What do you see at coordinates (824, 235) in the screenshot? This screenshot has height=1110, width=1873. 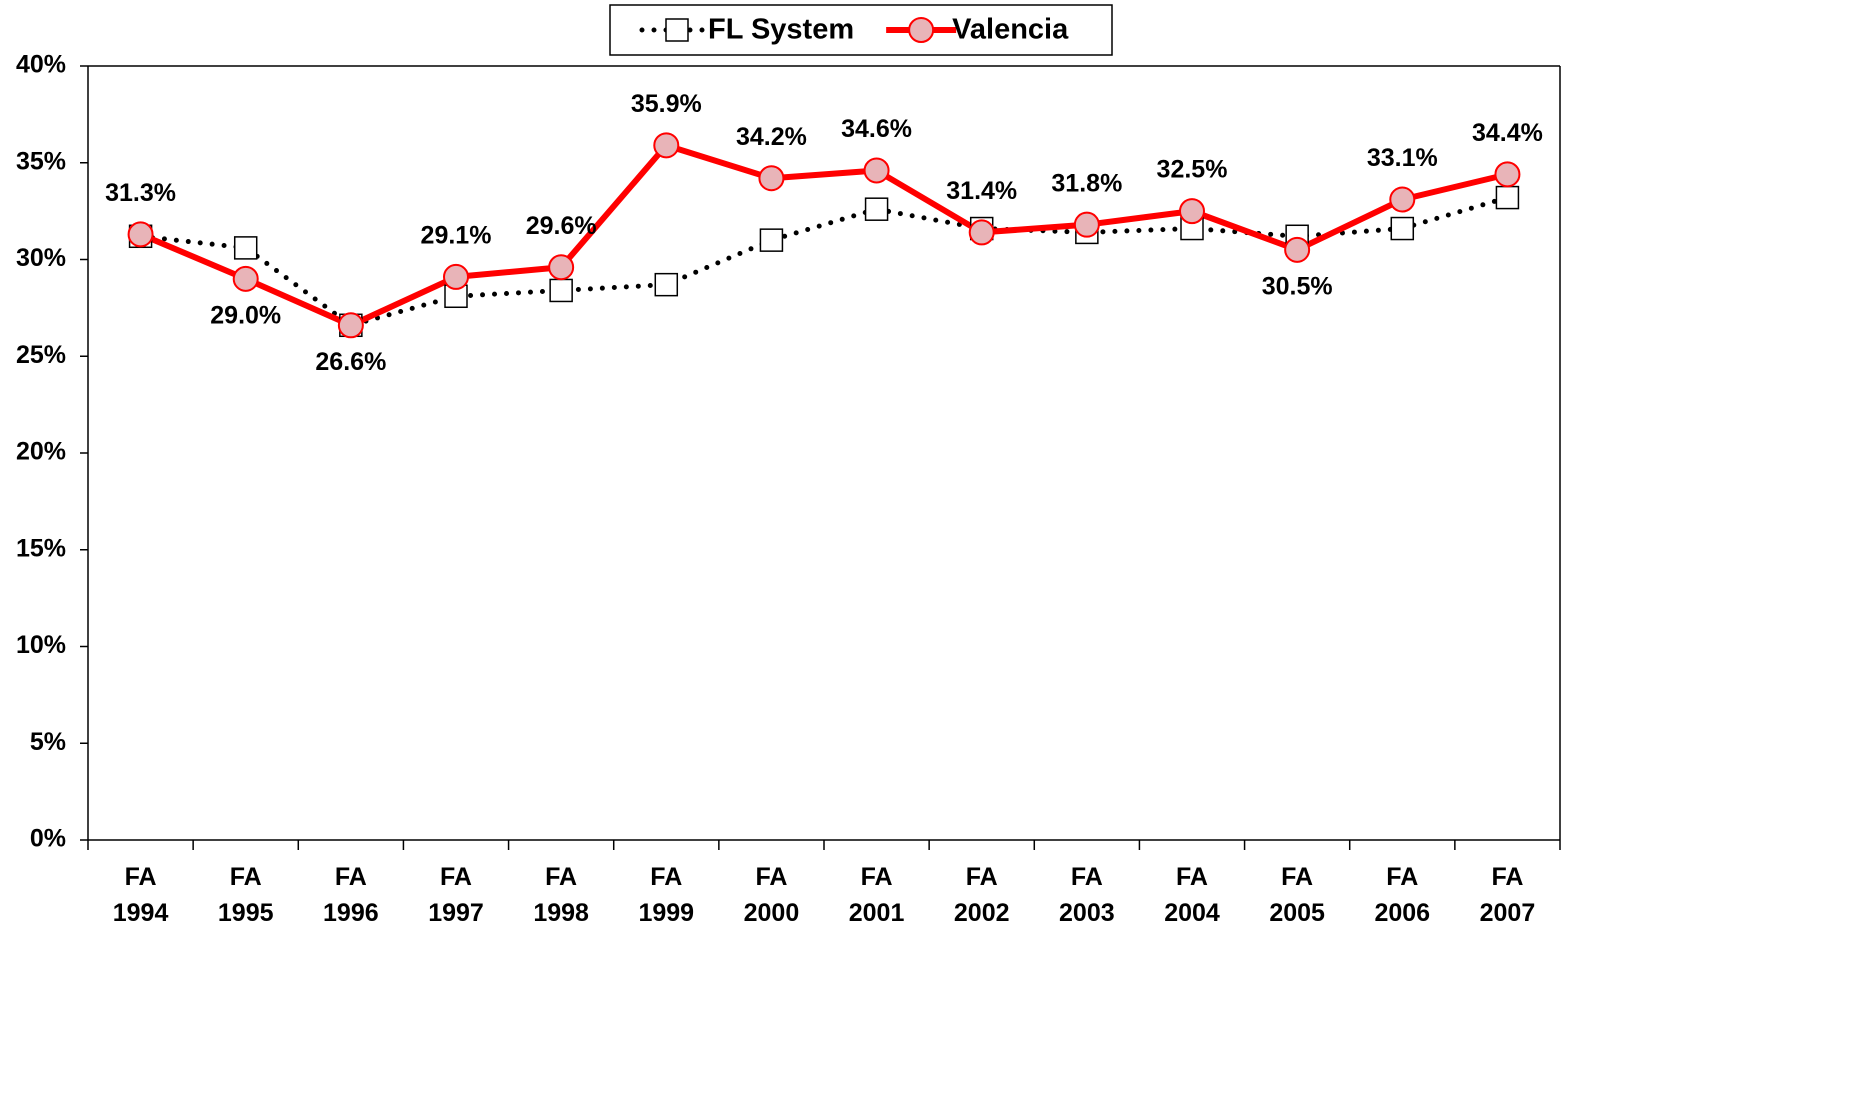 I see `series-line` at bounding box center [824, 235].